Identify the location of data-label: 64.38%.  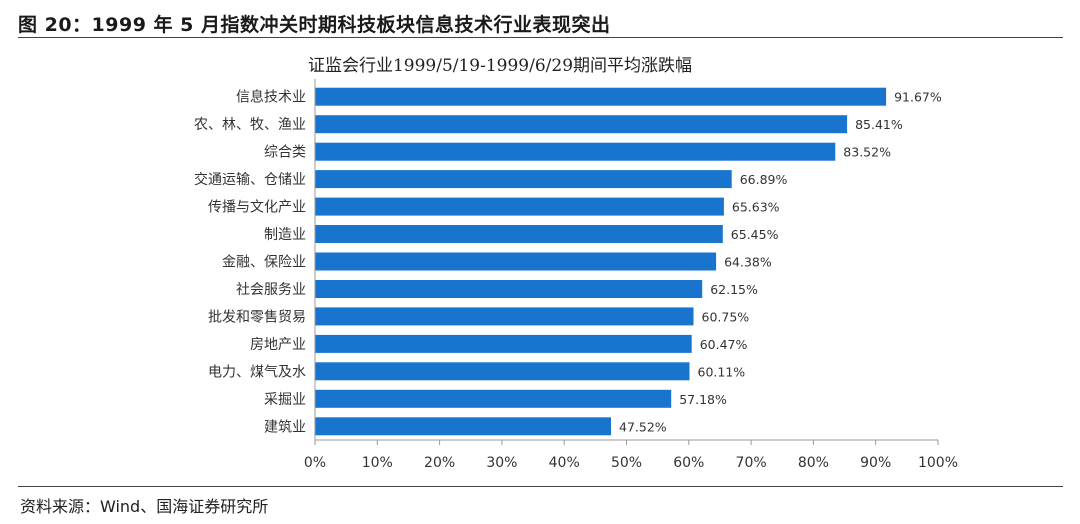
(748, 262).